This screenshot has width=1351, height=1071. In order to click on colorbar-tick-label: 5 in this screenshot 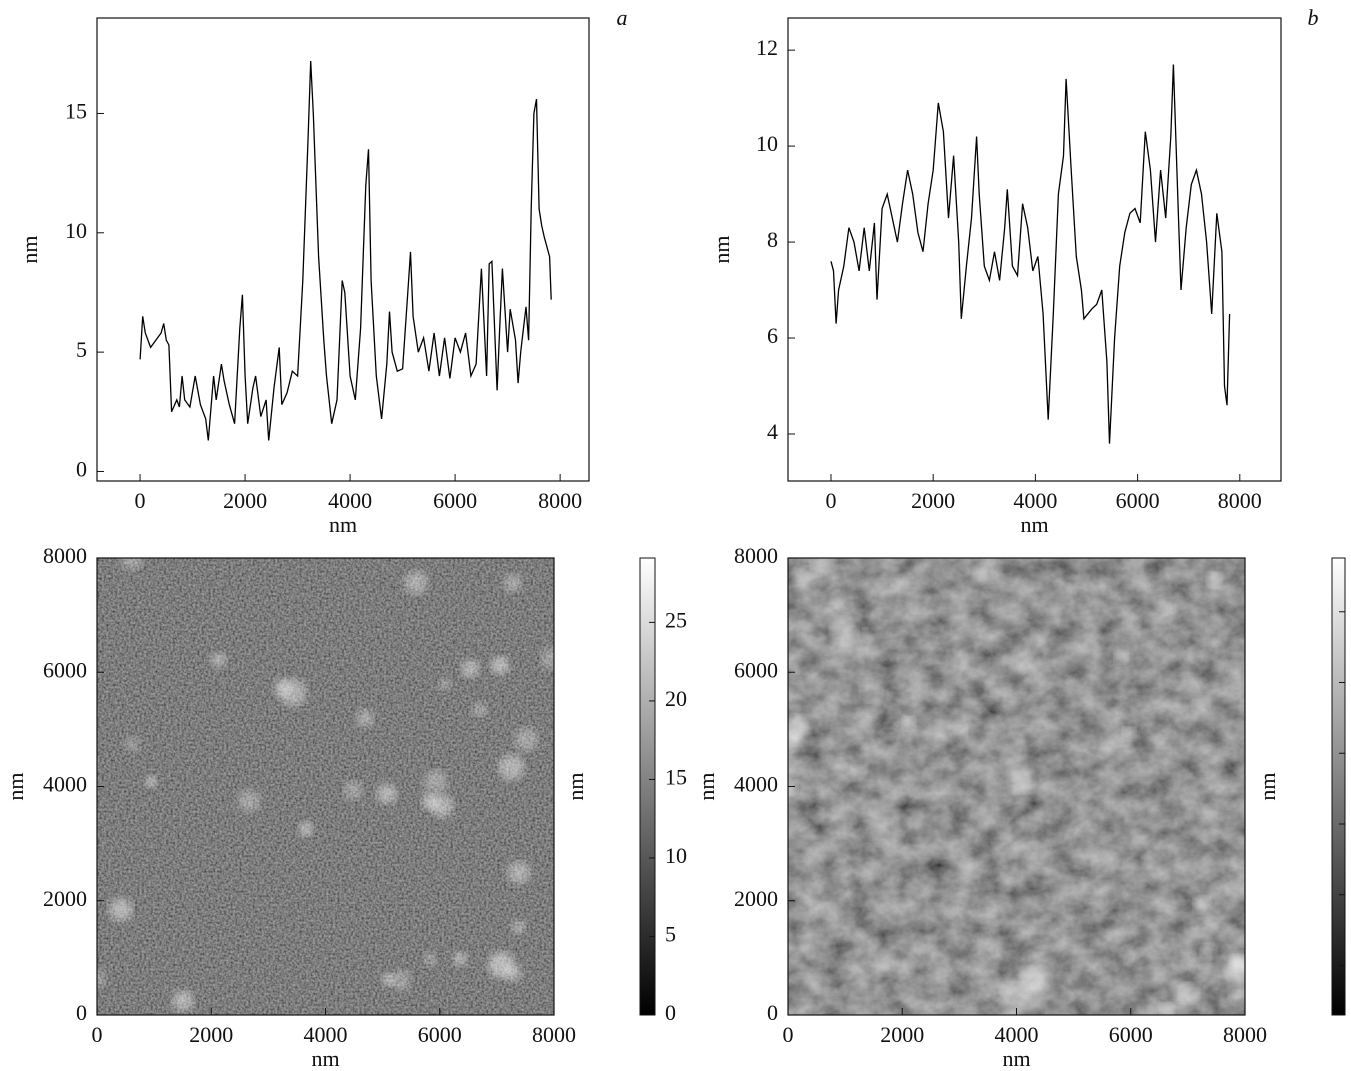, I will do `click(670, 934)`.